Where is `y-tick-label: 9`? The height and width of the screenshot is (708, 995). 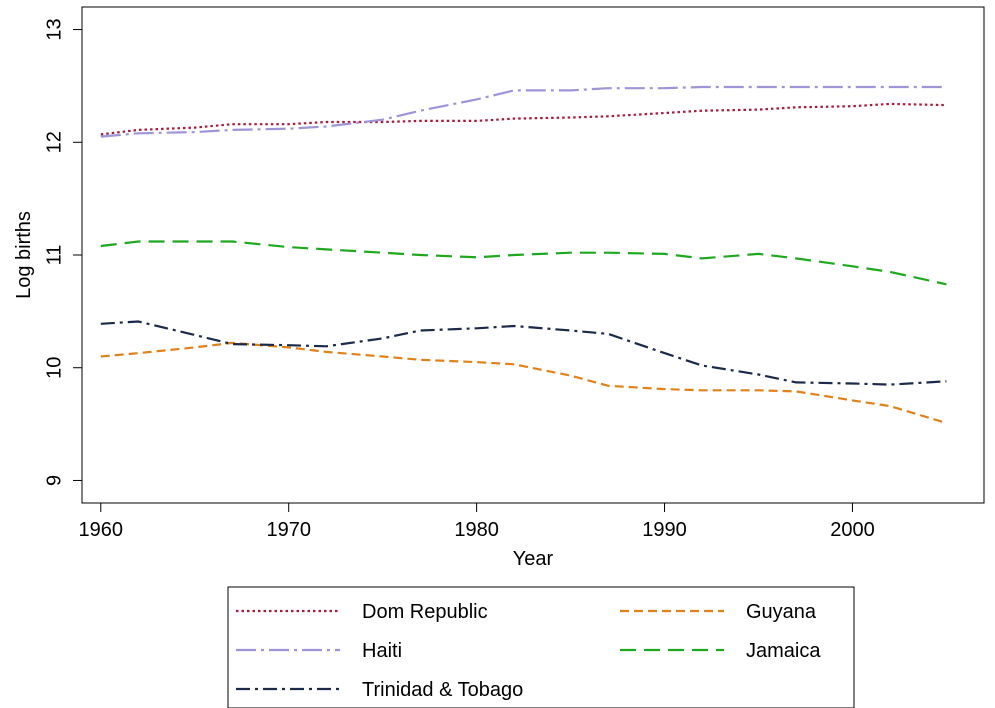
y-tick-label: 9 is located at coordinates (54, 480).